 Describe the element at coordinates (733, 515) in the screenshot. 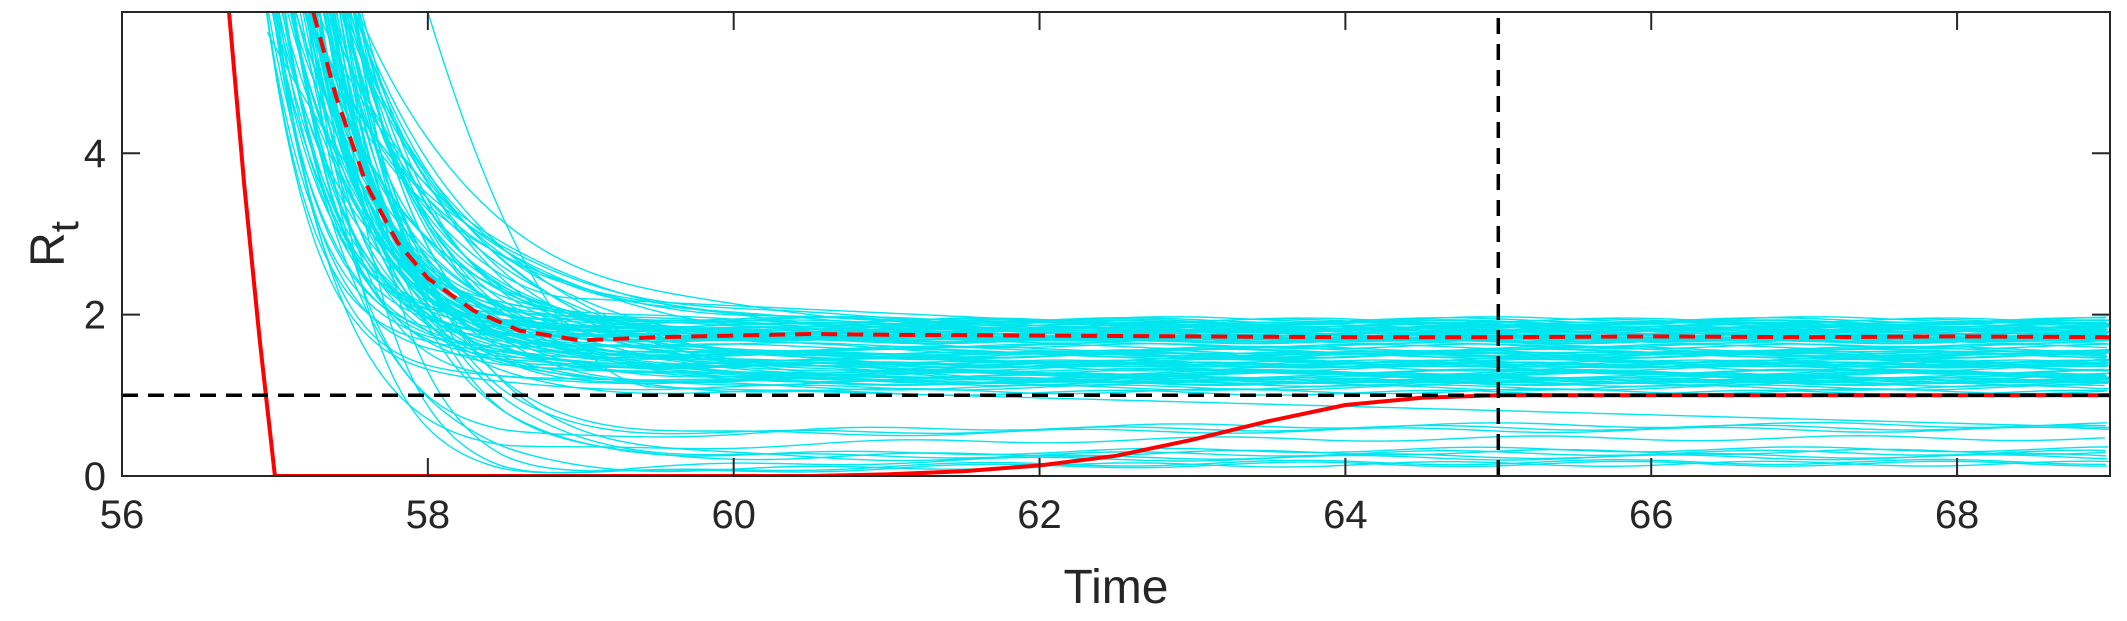

I see `x-tick-label: 60` at that location.